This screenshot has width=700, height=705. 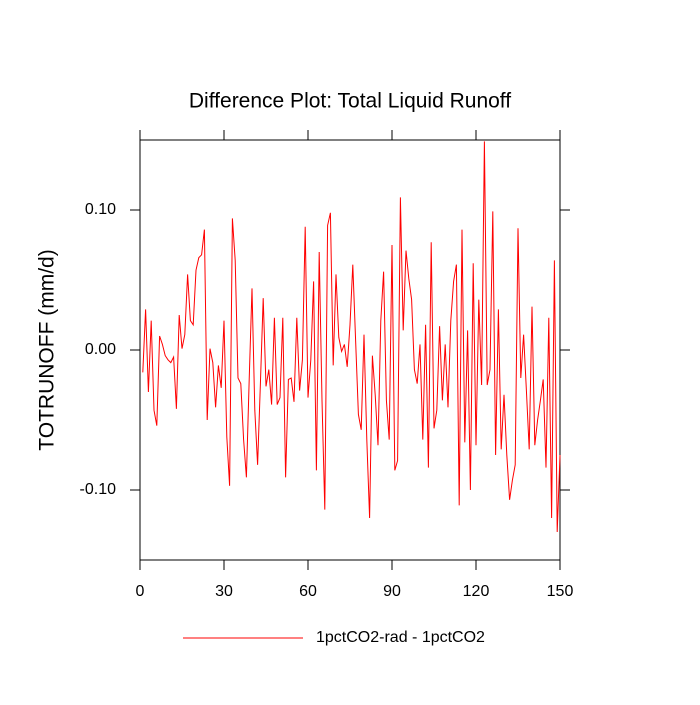 I want to click on y-tick-label: 0.10, so click(x=100, y=209).